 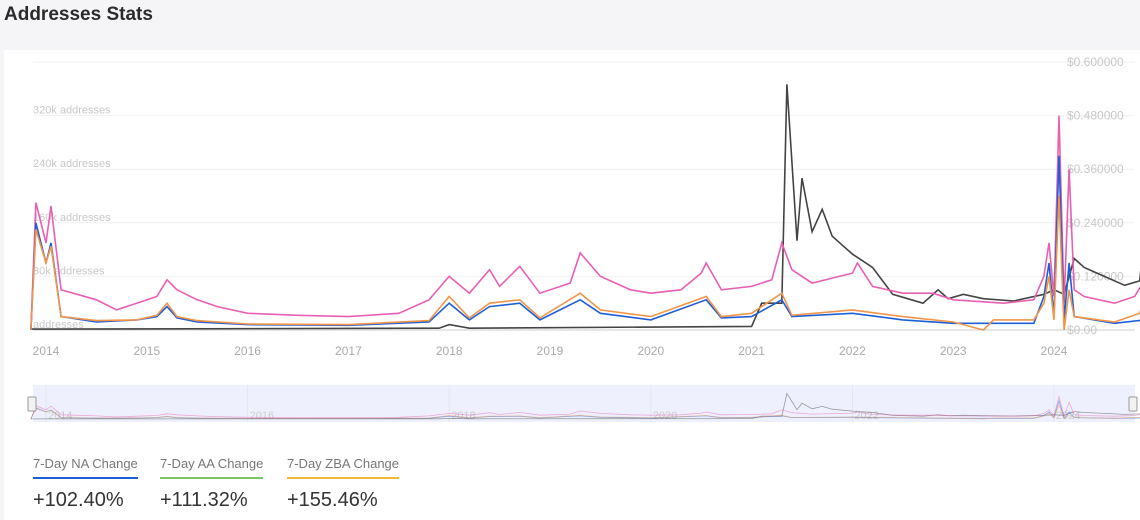 I want to click on navigator-series-aa, so click(x=585, y=407).